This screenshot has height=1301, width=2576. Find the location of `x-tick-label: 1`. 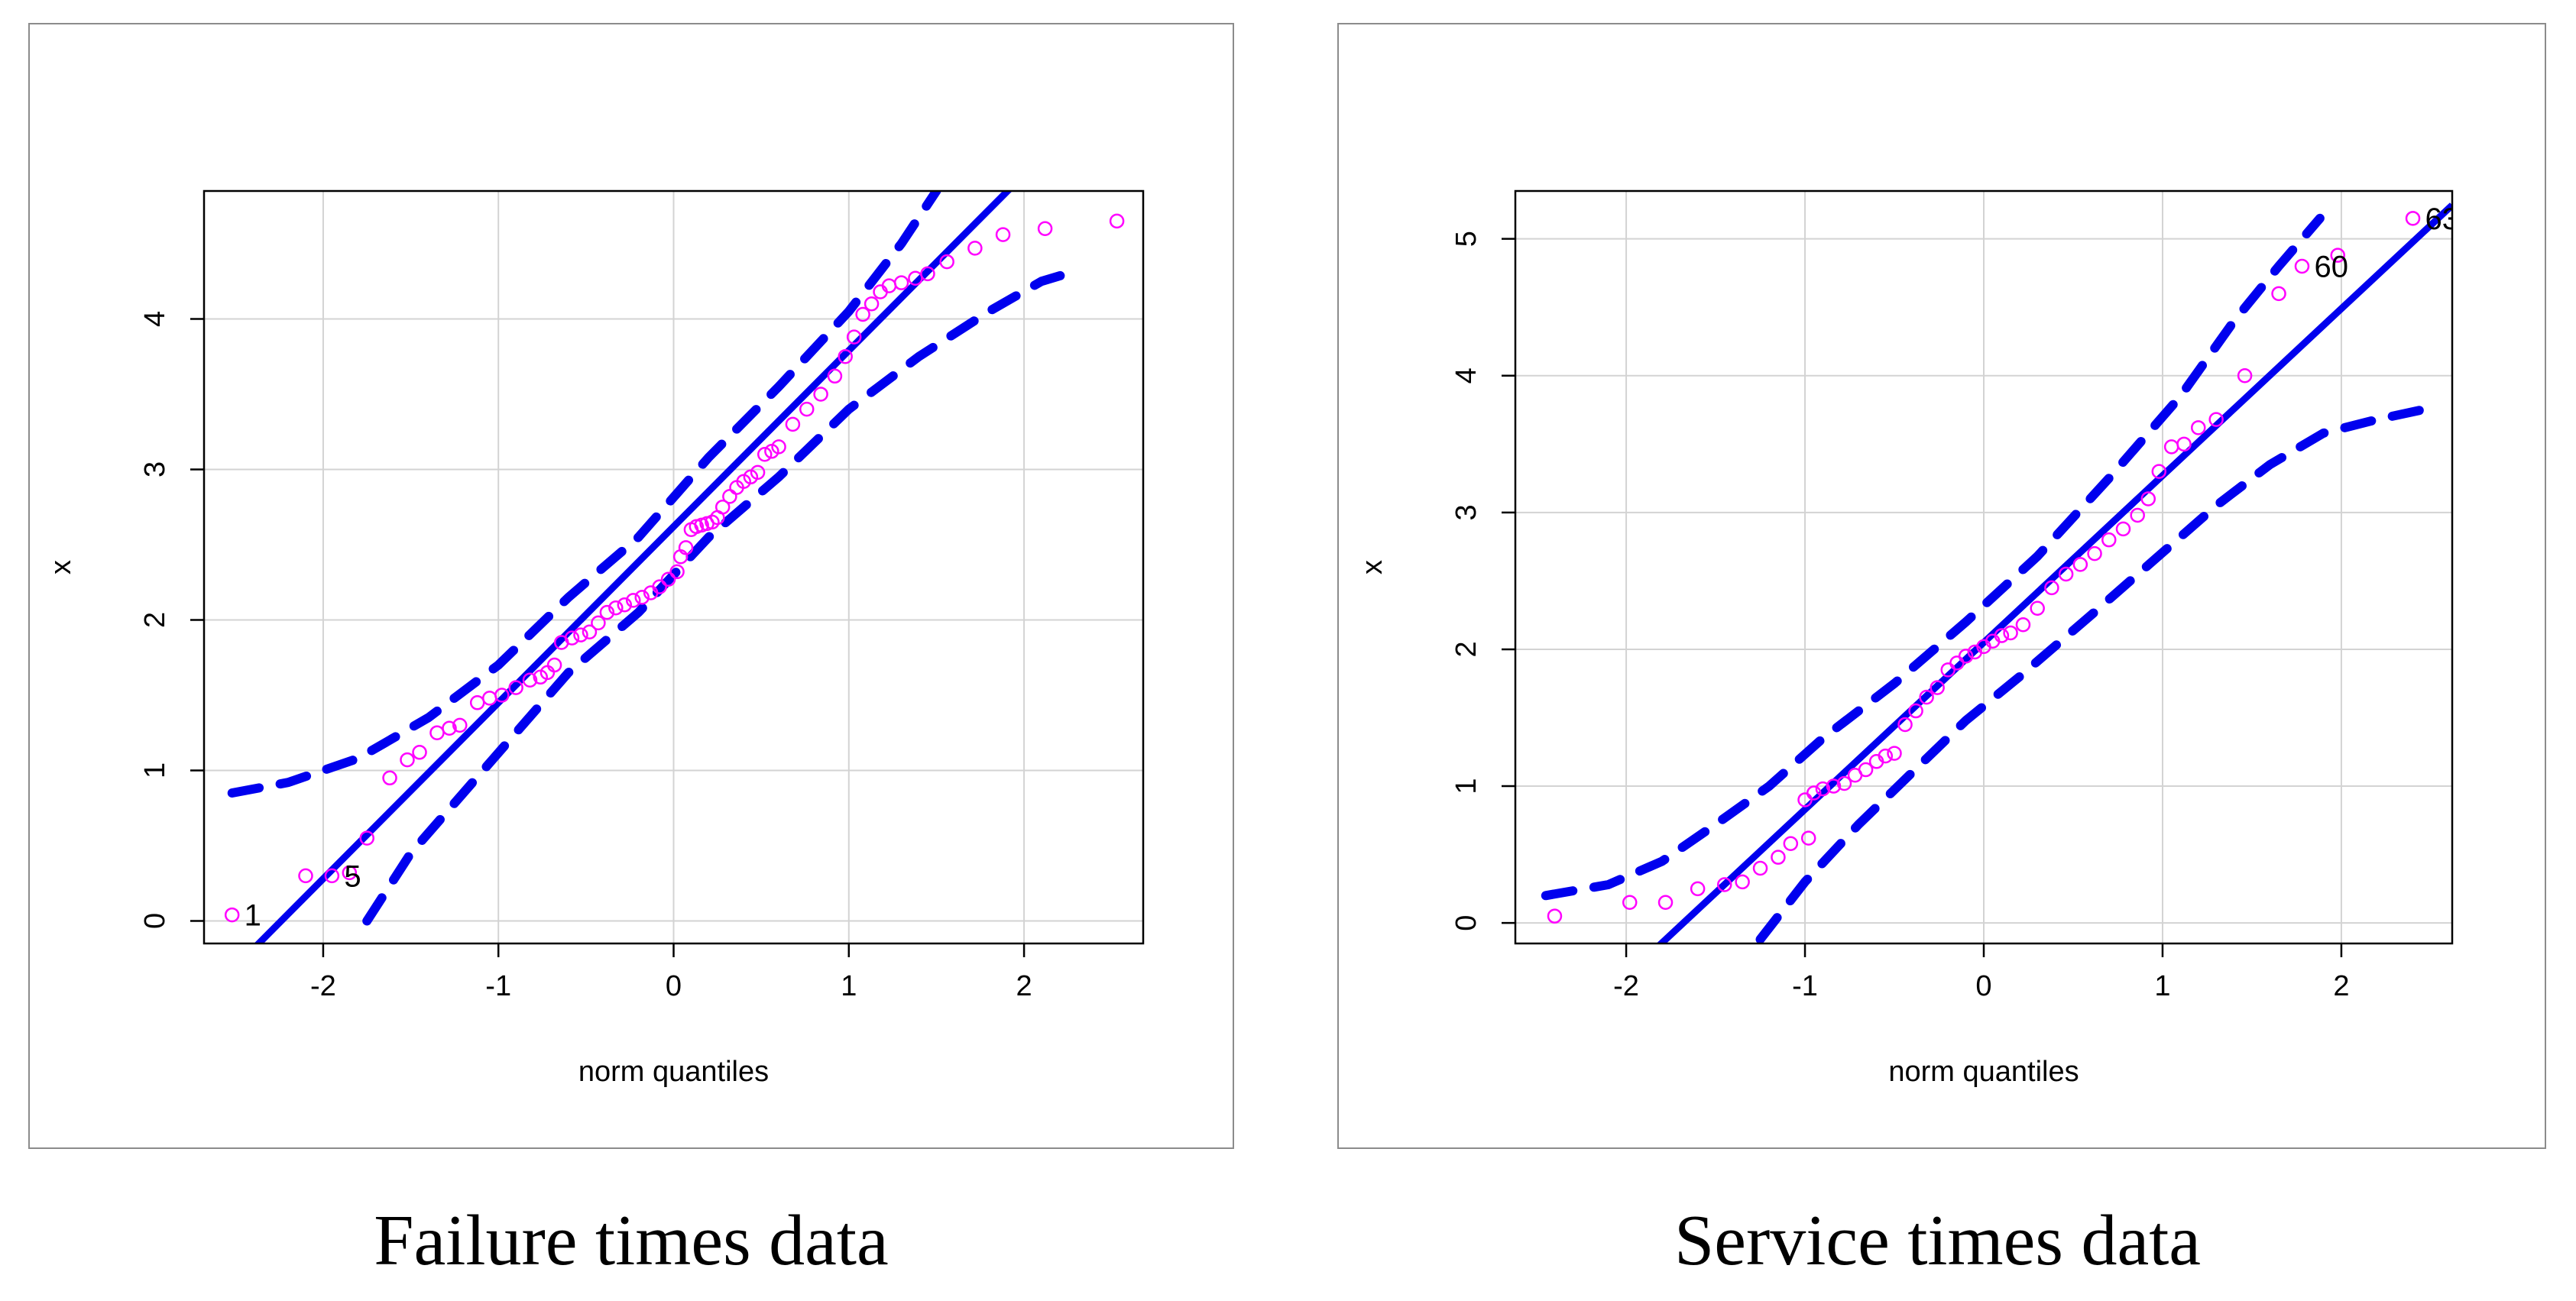

x-tick-label: 1 is located at coordinates (849, 986).